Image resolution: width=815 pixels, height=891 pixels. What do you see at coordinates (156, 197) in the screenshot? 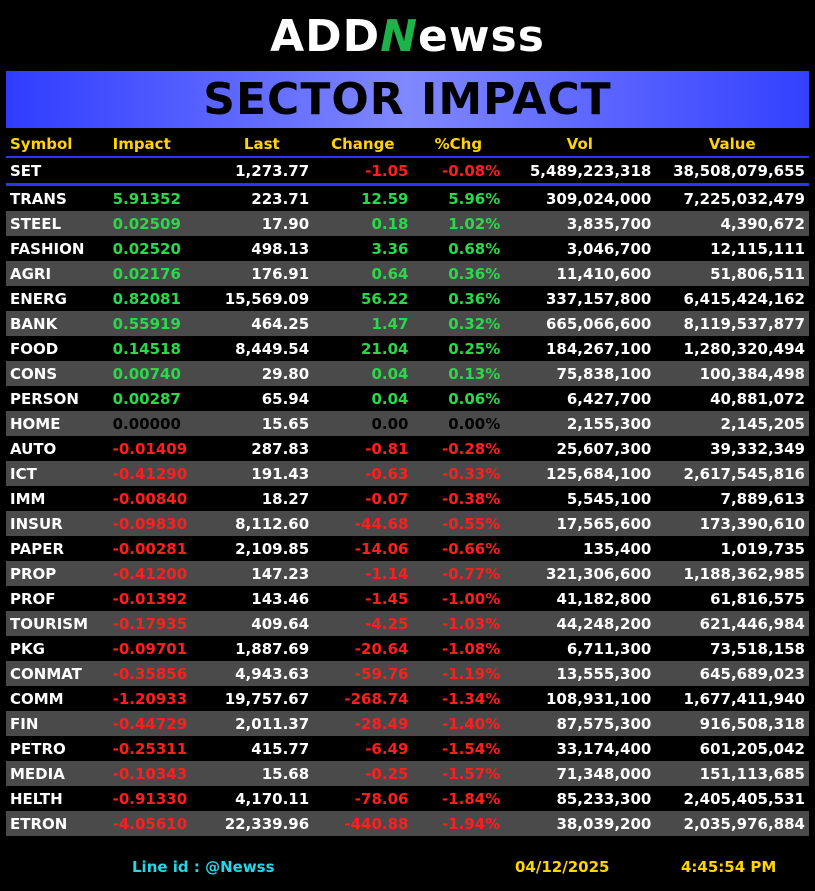
I see `cell-impact: 5.91352` at bounding box center [156, 197].